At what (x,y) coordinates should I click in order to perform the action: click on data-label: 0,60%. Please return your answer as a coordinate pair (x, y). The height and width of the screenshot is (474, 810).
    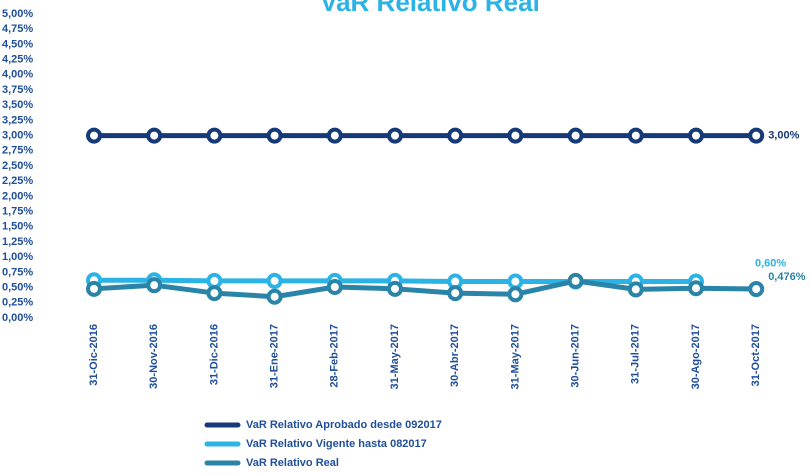
    Looking at the image, I should click on (770, 263).